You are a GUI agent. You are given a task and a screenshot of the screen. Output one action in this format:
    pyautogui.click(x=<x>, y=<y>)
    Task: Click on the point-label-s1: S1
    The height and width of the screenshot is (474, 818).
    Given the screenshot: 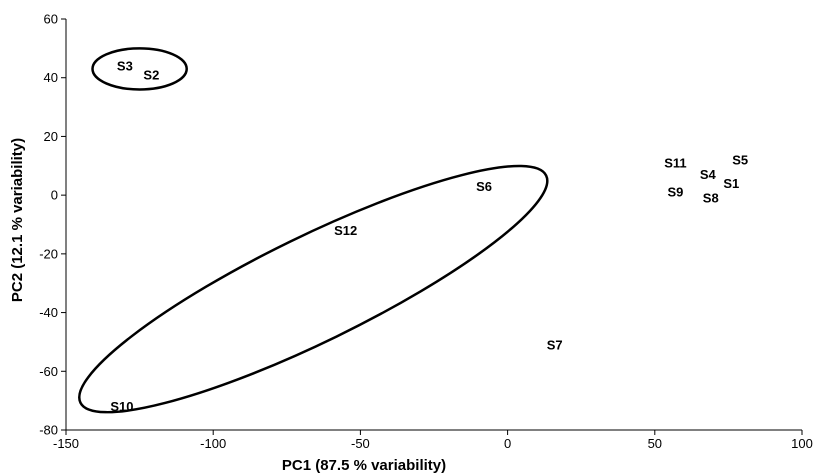 What is the action you would take?
    pyautogui.click(x=731, y=183)
    